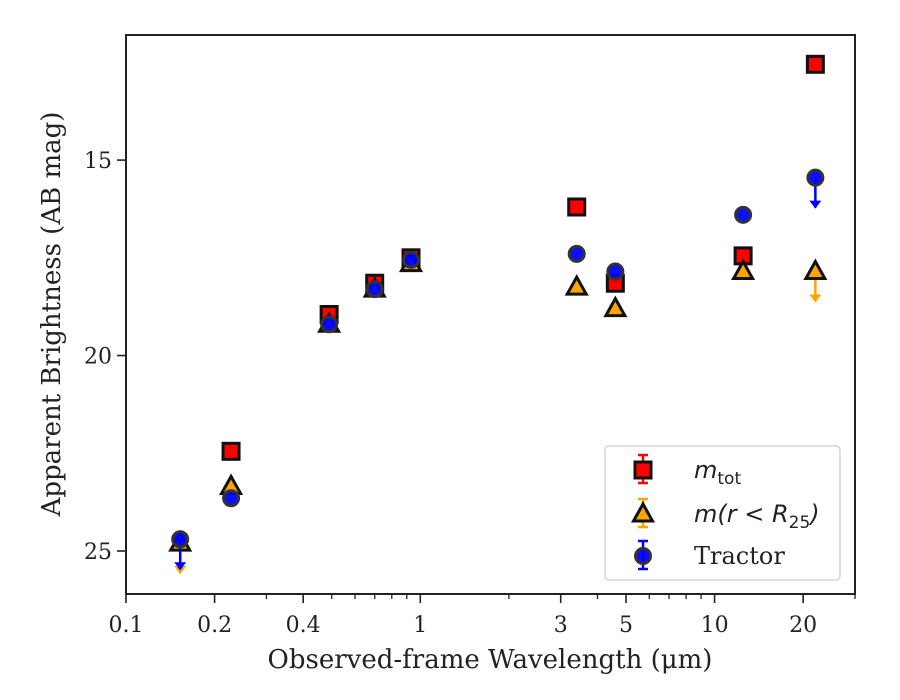  I want to click on x-axis-title: Observed-frame Wavelength (μm), so click(490, 660).